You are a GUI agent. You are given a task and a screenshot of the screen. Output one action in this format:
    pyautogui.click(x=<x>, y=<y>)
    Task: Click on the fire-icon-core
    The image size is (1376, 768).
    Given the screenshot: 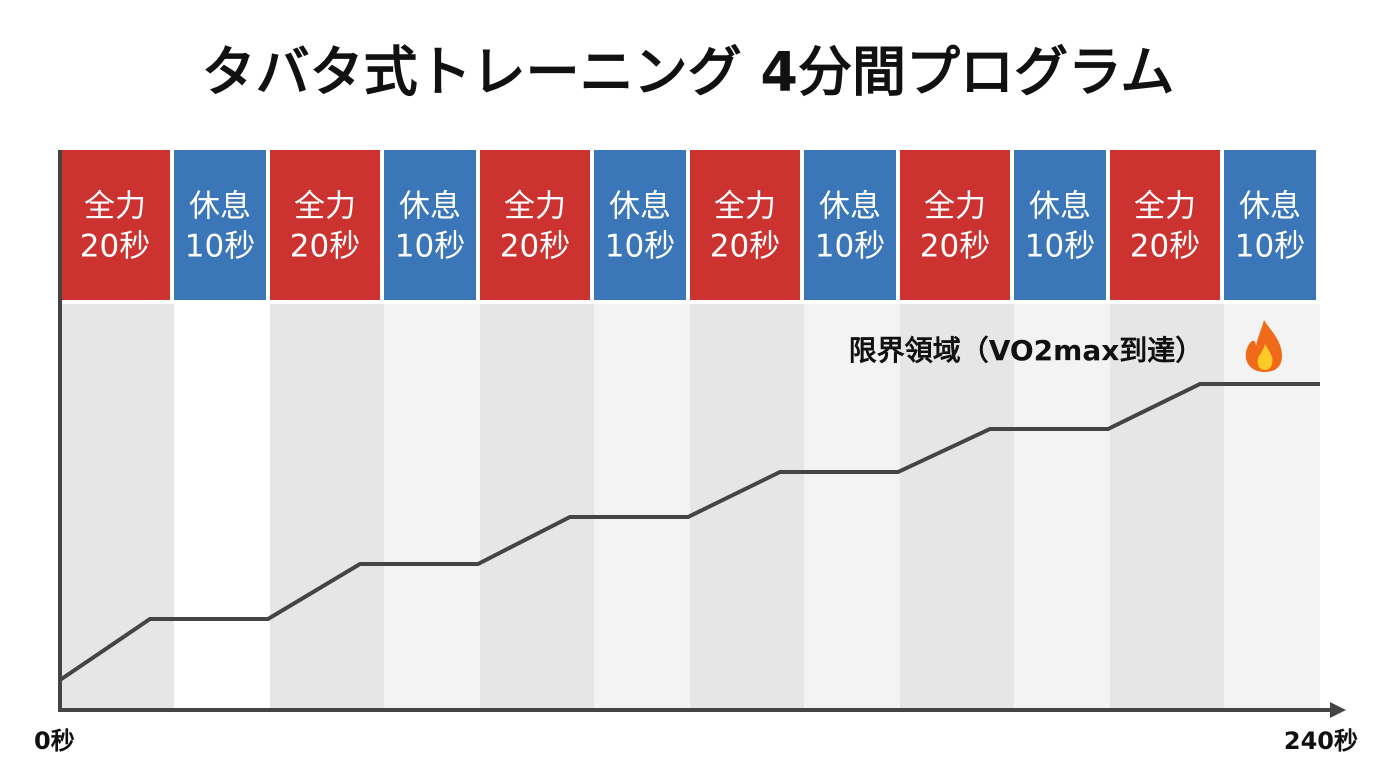 What is the action you would take?
    pyautogui.click(x=1265, y=357)
    